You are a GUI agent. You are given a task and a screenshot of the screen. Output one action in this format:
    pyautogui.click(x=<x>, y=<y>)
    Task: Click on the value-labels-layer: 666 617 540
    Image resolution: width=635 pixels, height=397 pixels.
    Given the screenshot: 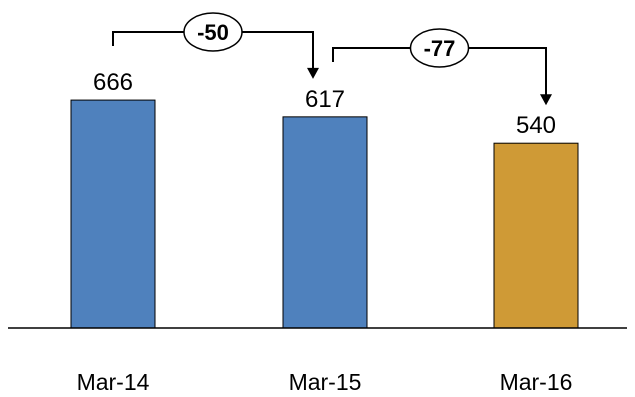 What is the action you would take?
    pyautogui.click(x=324, y=104)
    